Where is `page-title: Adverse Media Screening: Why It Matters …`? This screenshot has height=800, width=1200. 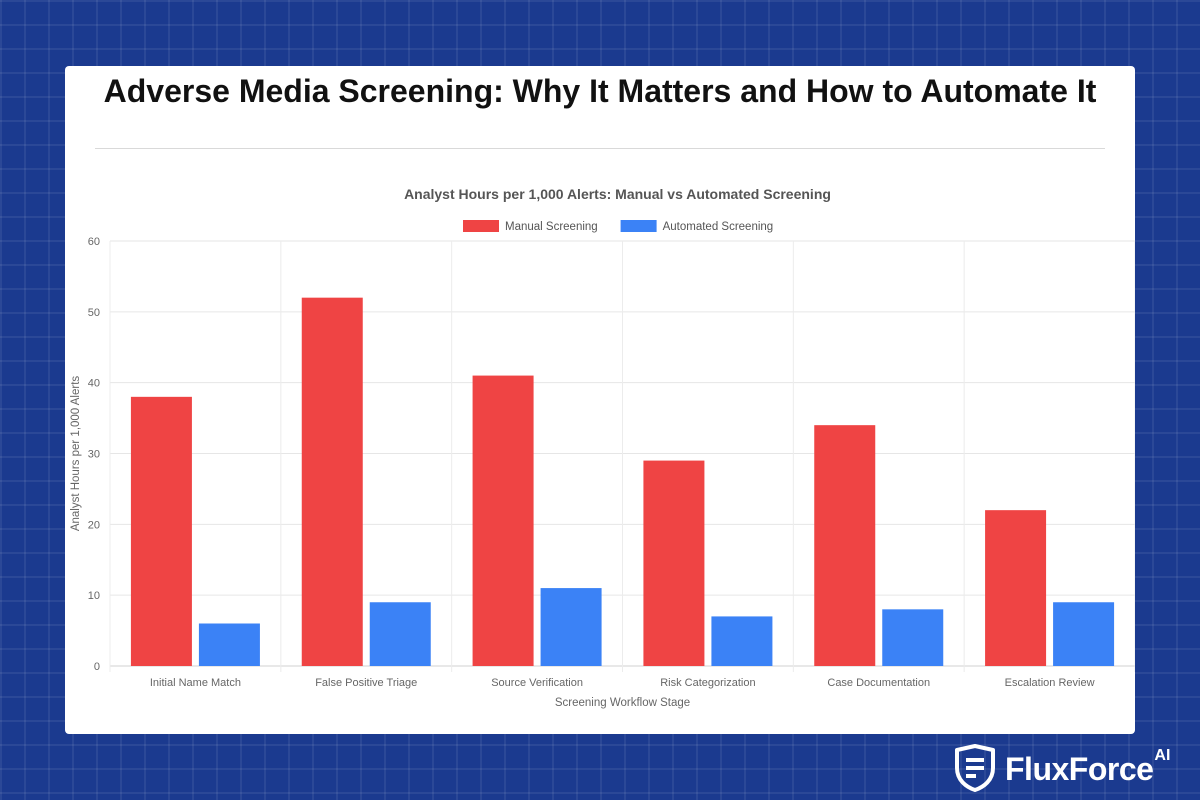 page-title: Adverse Media Screening: Why It Matters … is located at coordinates (600, 91).